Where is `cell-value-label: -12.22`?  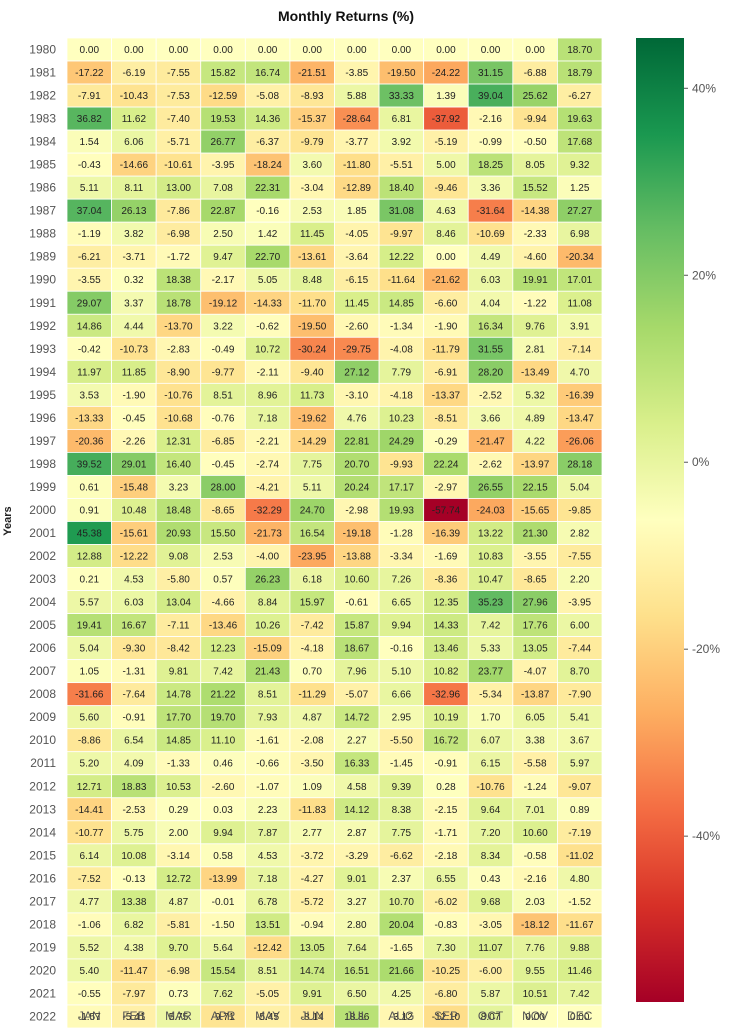 cell-value-label: -12.22 is located at coordinates (134, 557).